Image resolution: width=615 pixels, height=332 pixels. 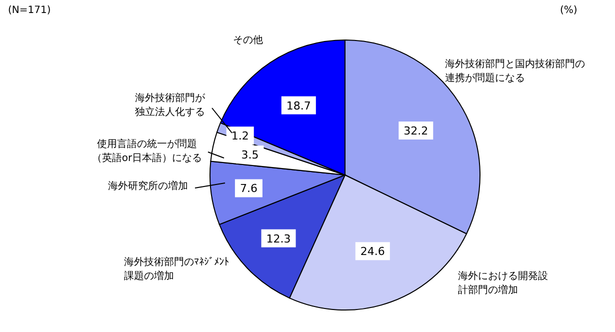 What do you see at coordinates (372, 251) in the screenshot?
I see `data-label: 24.6` at bounding box center [372, 251].